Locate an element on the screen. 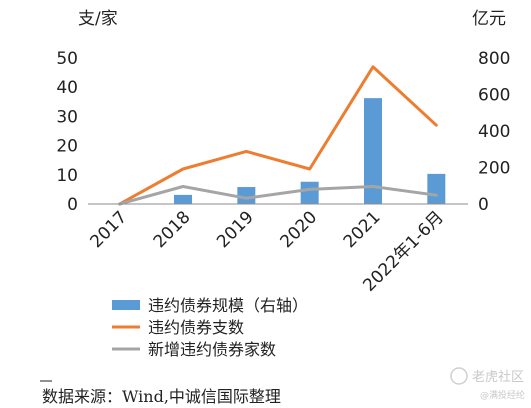 This screenshot has width=531, height=408. right-tick-label: 600 is located at coordinates (494, 96).